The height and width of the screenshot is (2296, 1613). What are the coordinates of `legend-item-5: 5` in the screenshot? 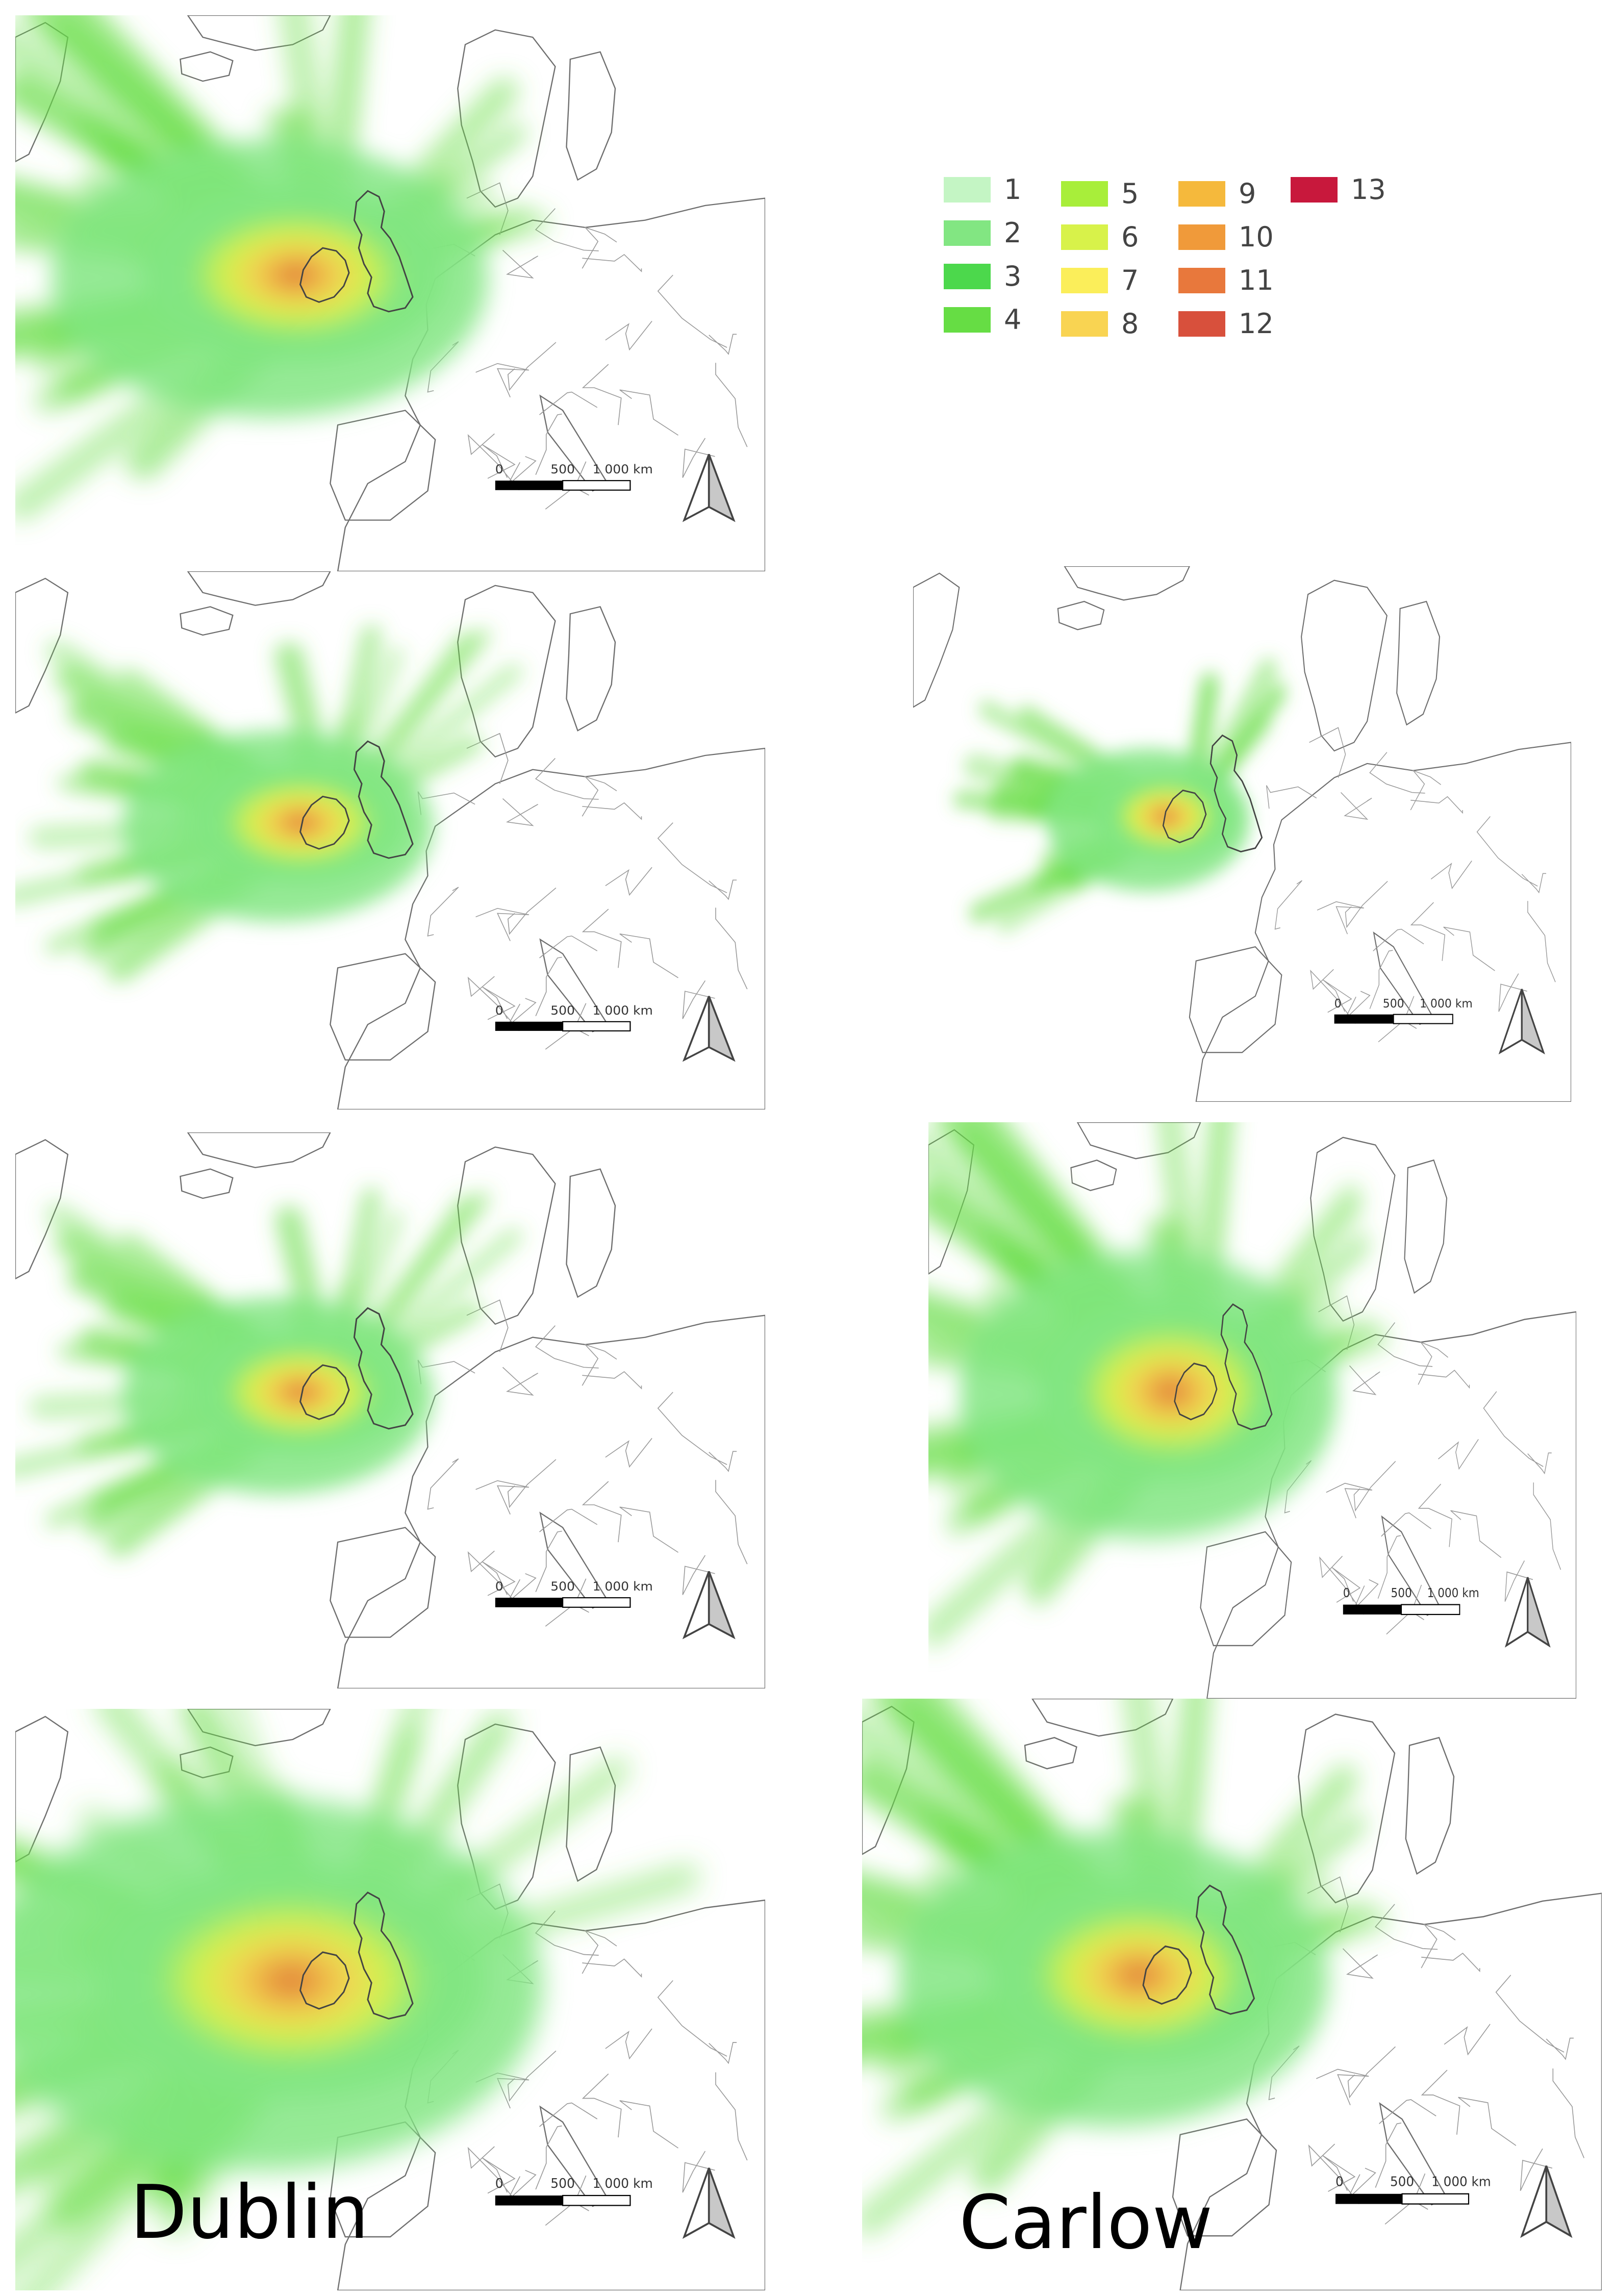 It's located at (1100, 194).